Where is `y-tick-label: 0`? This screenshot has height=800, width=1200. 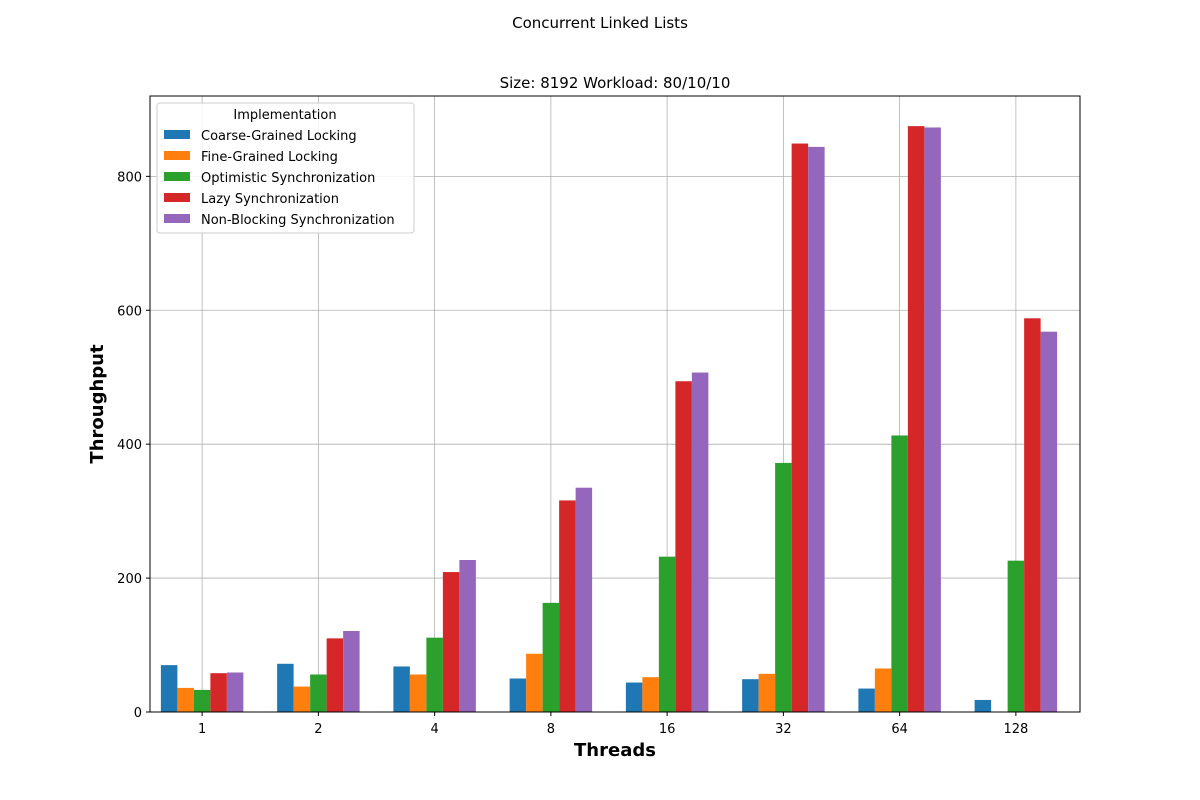
y-tick-label: 0 is located at coordinates (138, 713).